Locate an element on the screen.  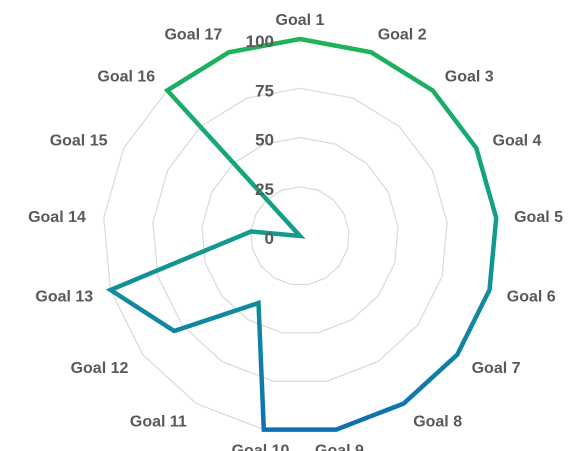
category-label-12: Goal 12 is located at coordinates (100, 368).